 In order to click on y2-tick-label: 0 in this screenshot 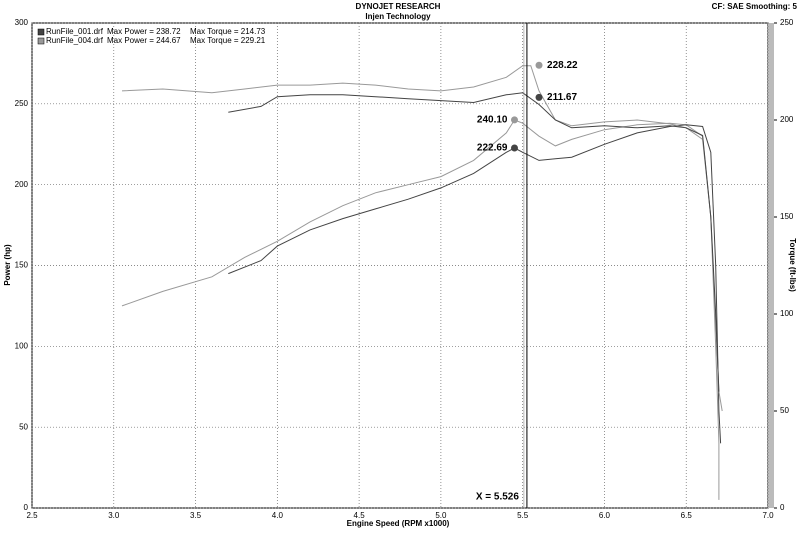, I will do `click(782, 507)`.